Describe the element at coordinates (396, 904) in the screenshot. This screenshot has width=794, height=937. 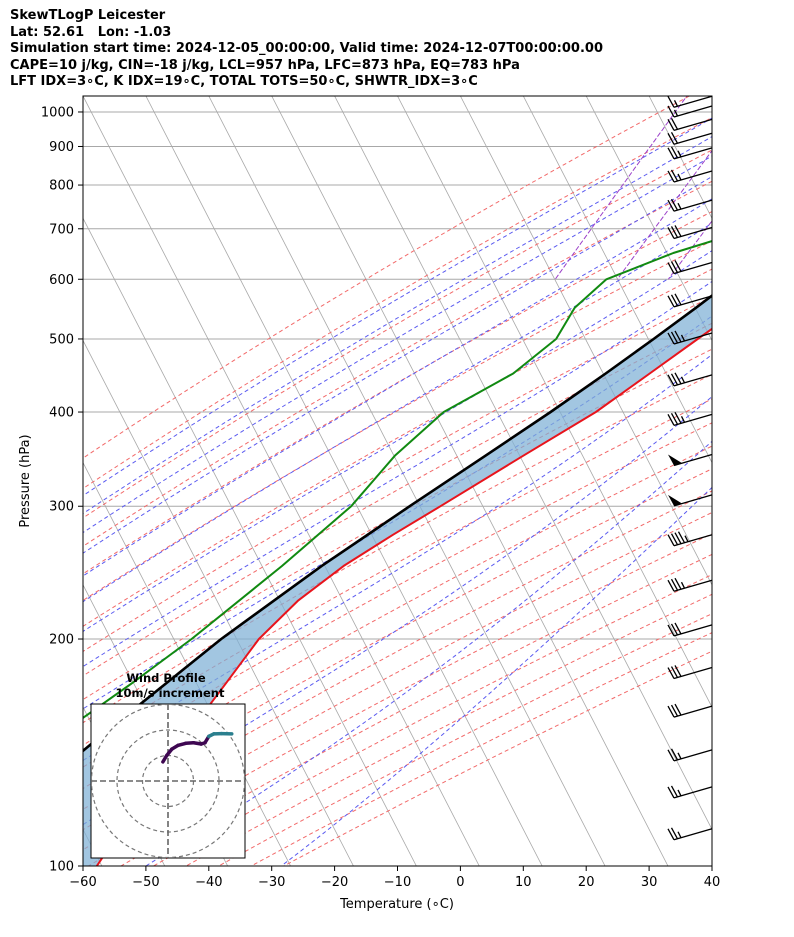
I see `x-axis-label: Temperature (∘C)` at that location.